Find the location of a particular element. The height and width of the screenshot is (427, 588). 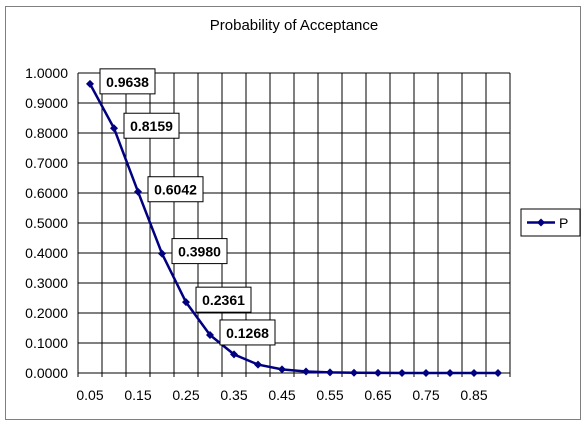

y-tick-label: 1.0000 is located at coordinates (46, 73).